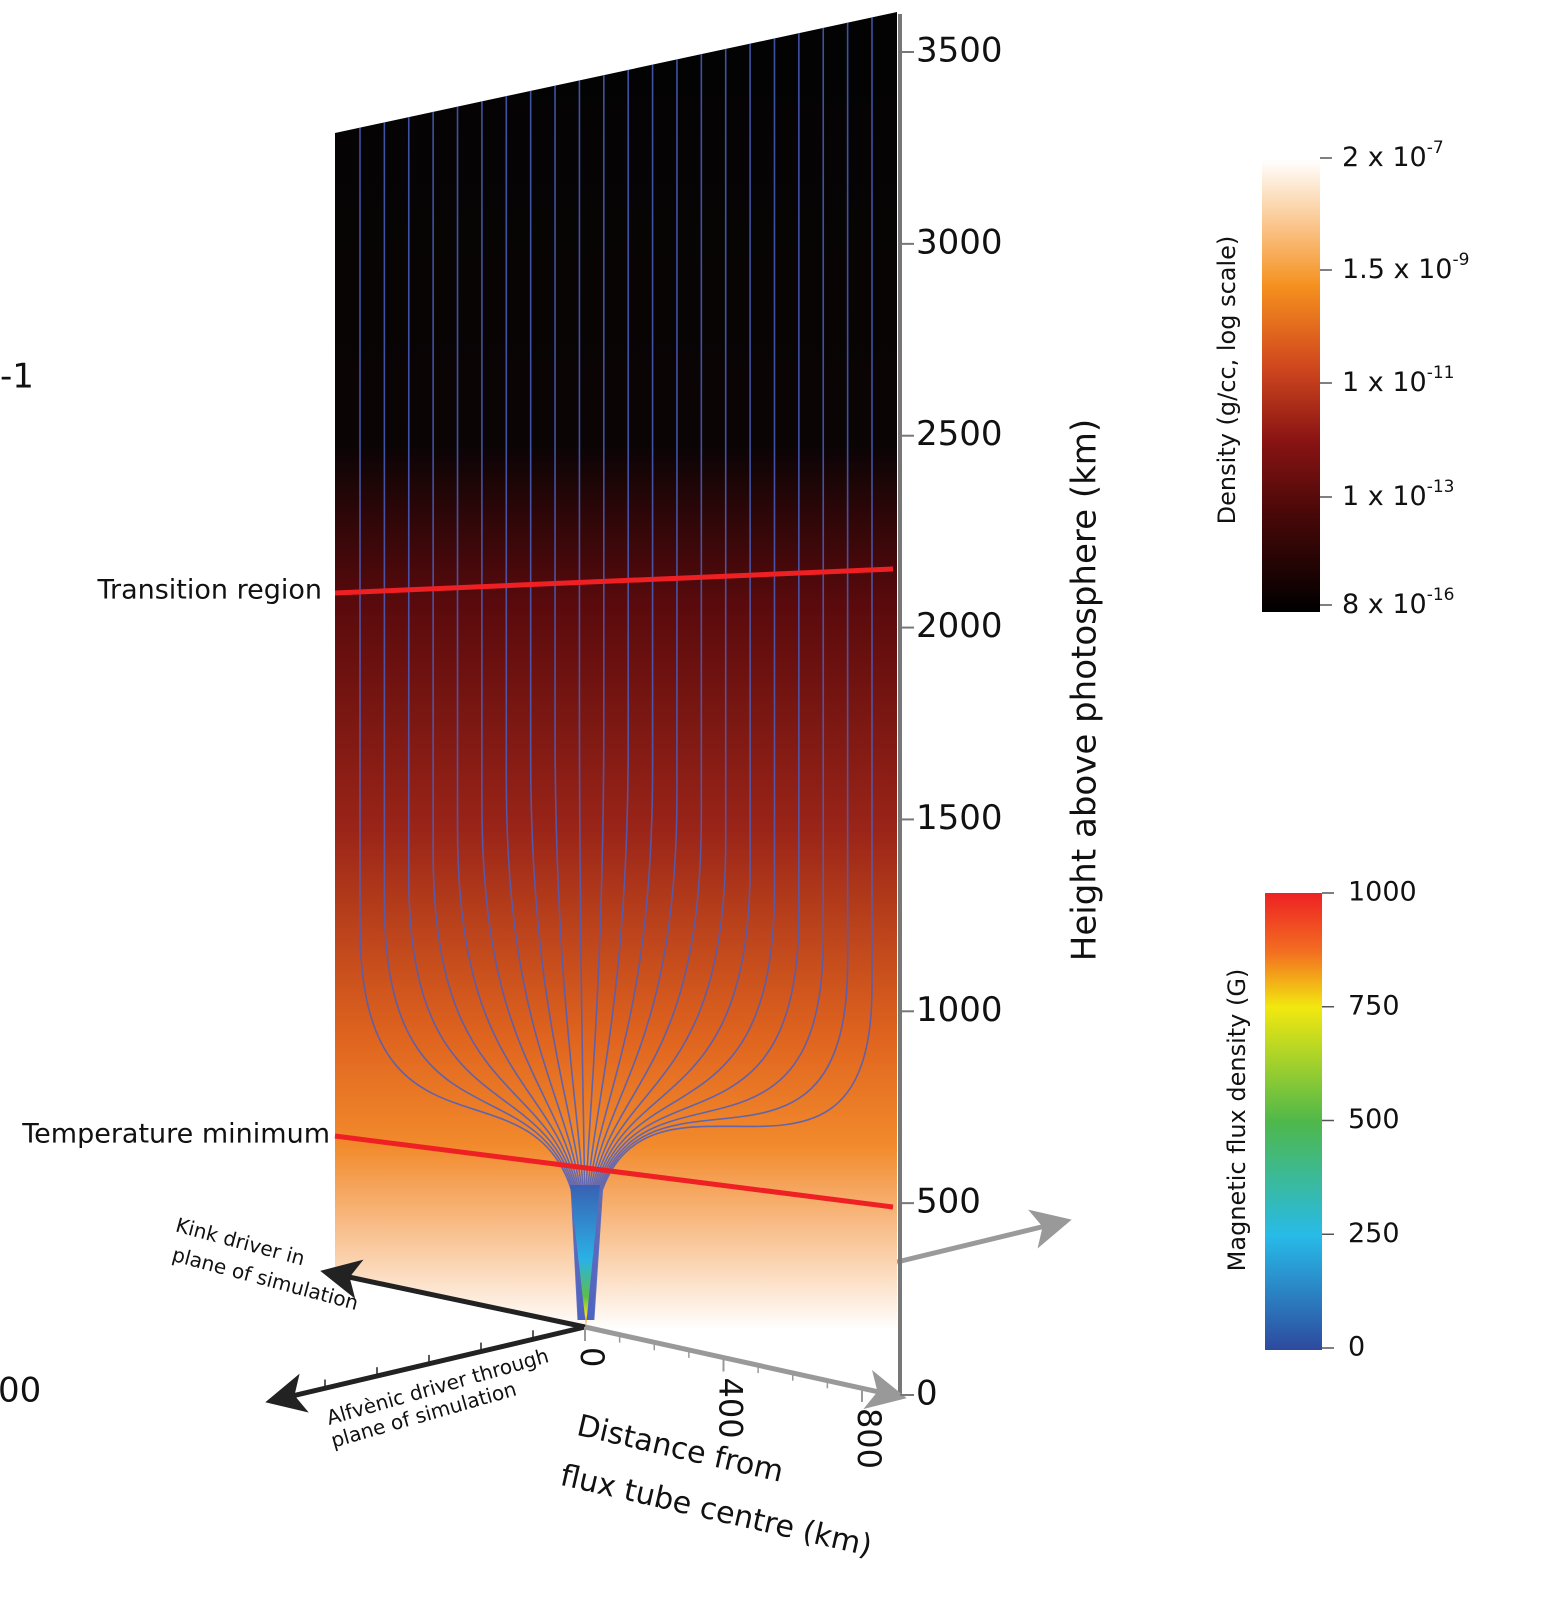 Image resolution: width=1547 pixels, height=1620 pixels. I want to click on tick-mantissa: 1.5 x 10, so click(1397, 269).